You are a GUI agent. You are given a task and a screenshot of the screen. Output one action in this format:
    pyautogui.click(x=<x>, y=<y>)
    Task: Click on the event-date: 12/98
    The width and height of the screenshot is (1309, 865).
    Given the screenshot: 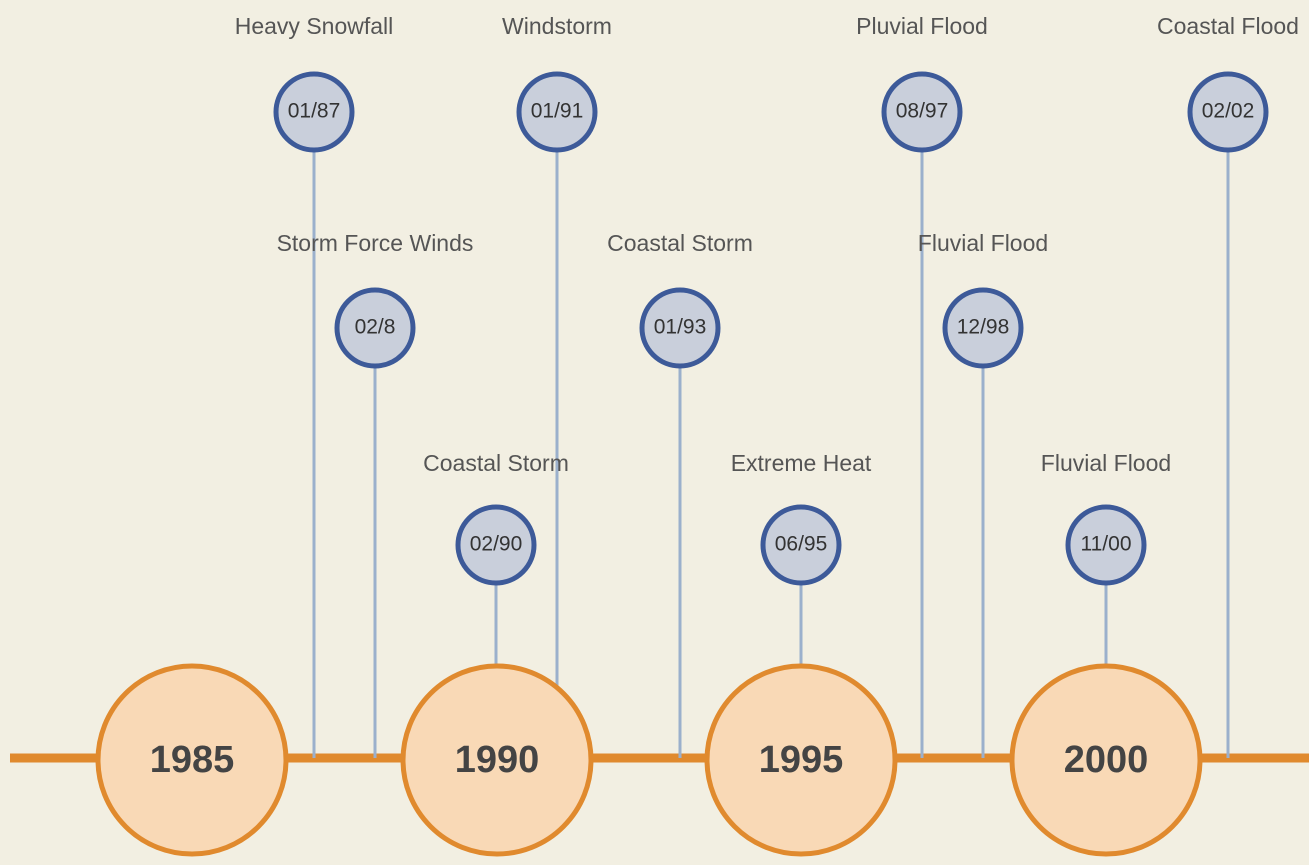 What is the action you would take?
    pyautogui.click(x=983, y=327)
    